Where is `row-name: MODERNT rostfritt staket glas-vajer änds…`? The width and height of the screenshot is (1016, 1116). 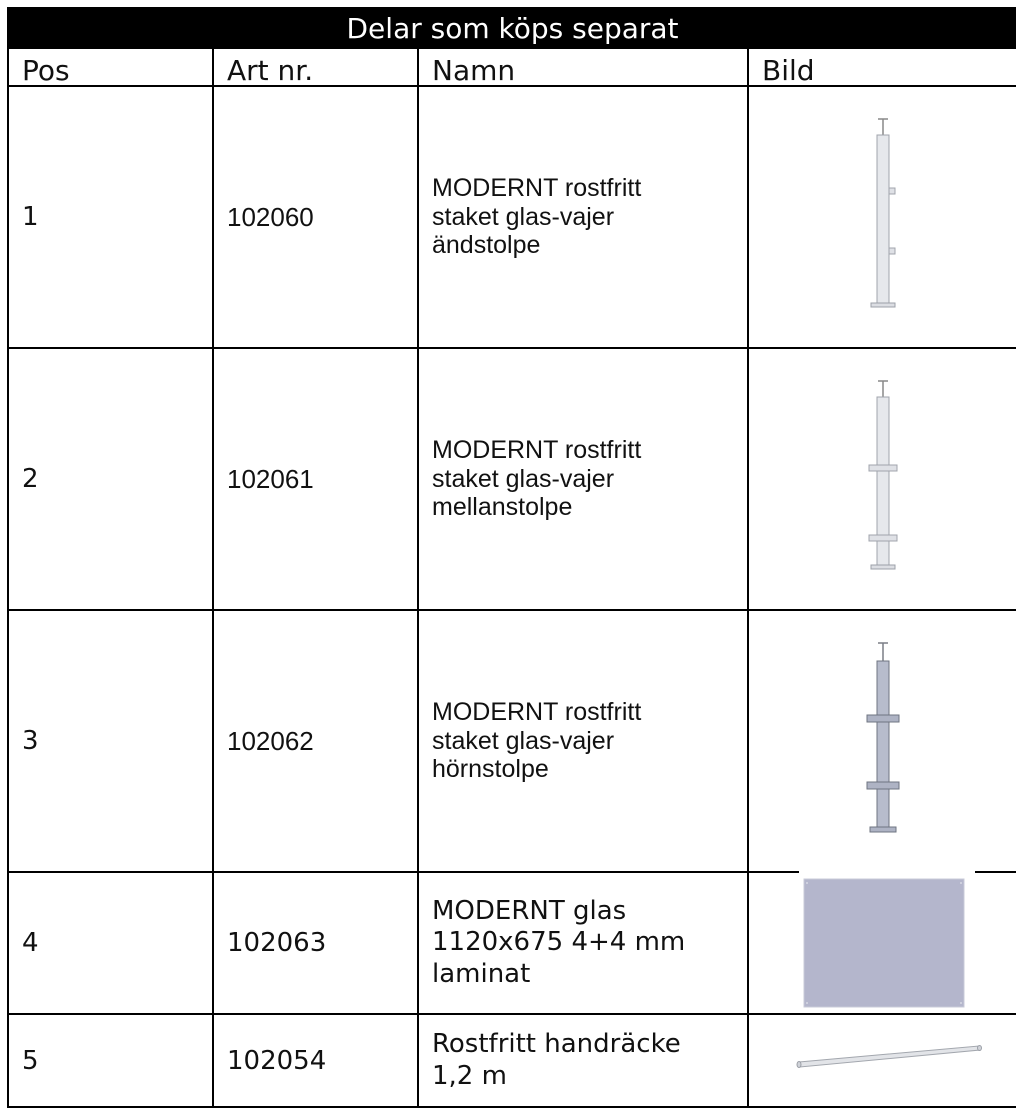
row-name: MODERNT rostfritt staket glas-vajer änds… is located at coordinates (583, 217).